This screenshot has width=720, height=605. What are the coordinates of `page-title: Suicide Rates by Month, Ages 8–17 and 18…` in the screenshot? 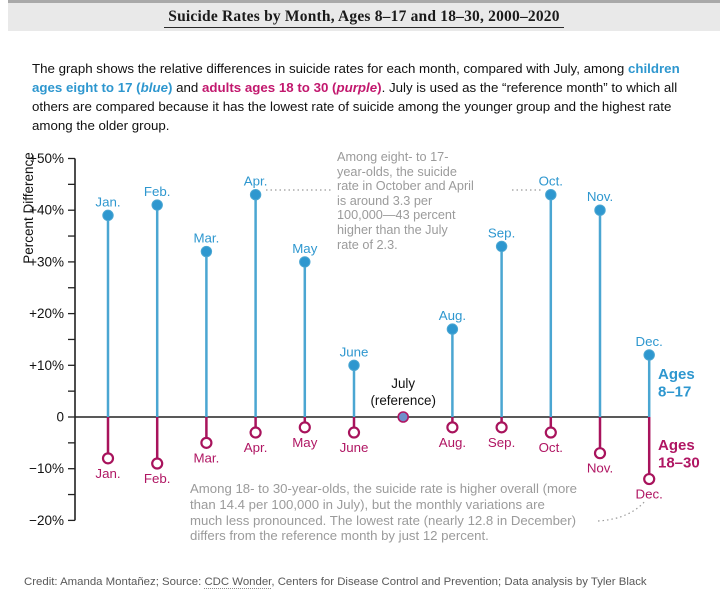 It's located at (364, 18).